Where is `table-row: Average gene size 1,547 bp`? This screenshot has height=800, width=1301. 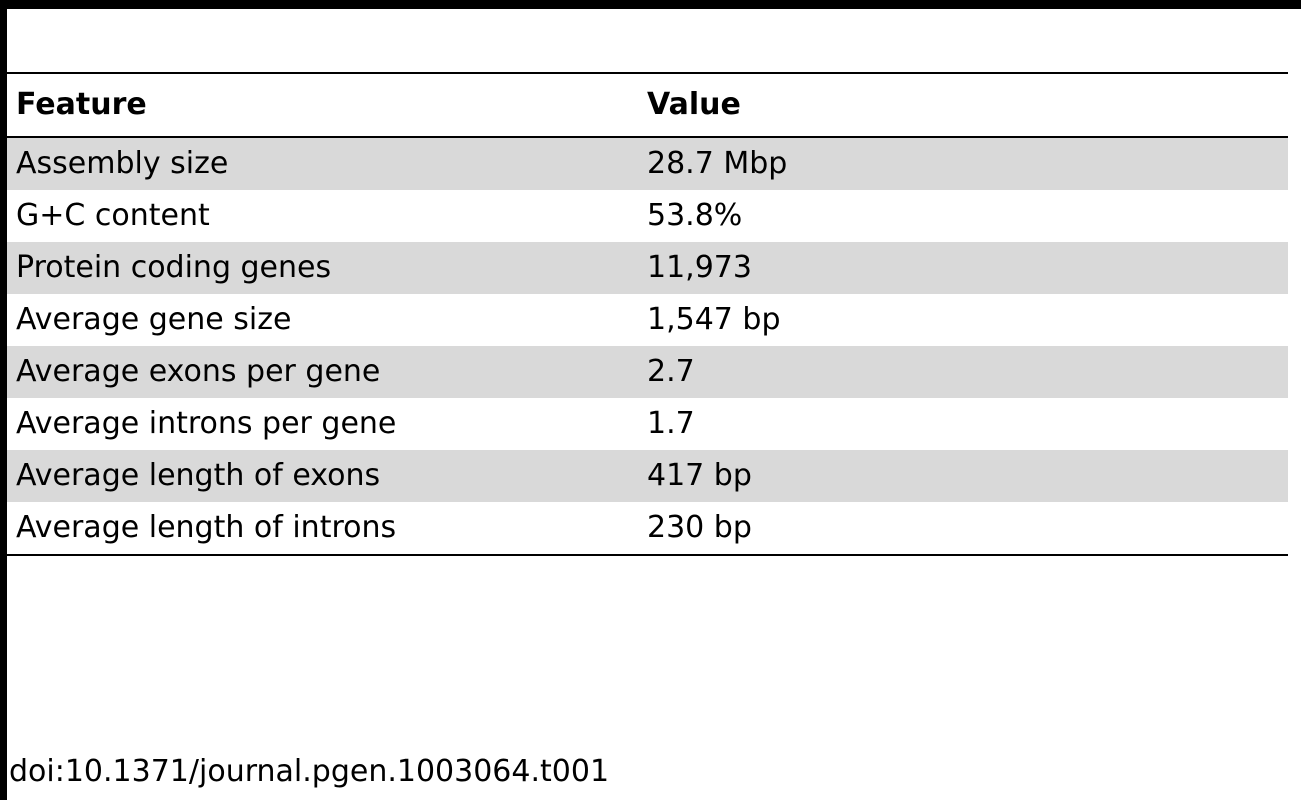 table-row: Average gene size 1,547 bp is located at coordinates (647, 320).